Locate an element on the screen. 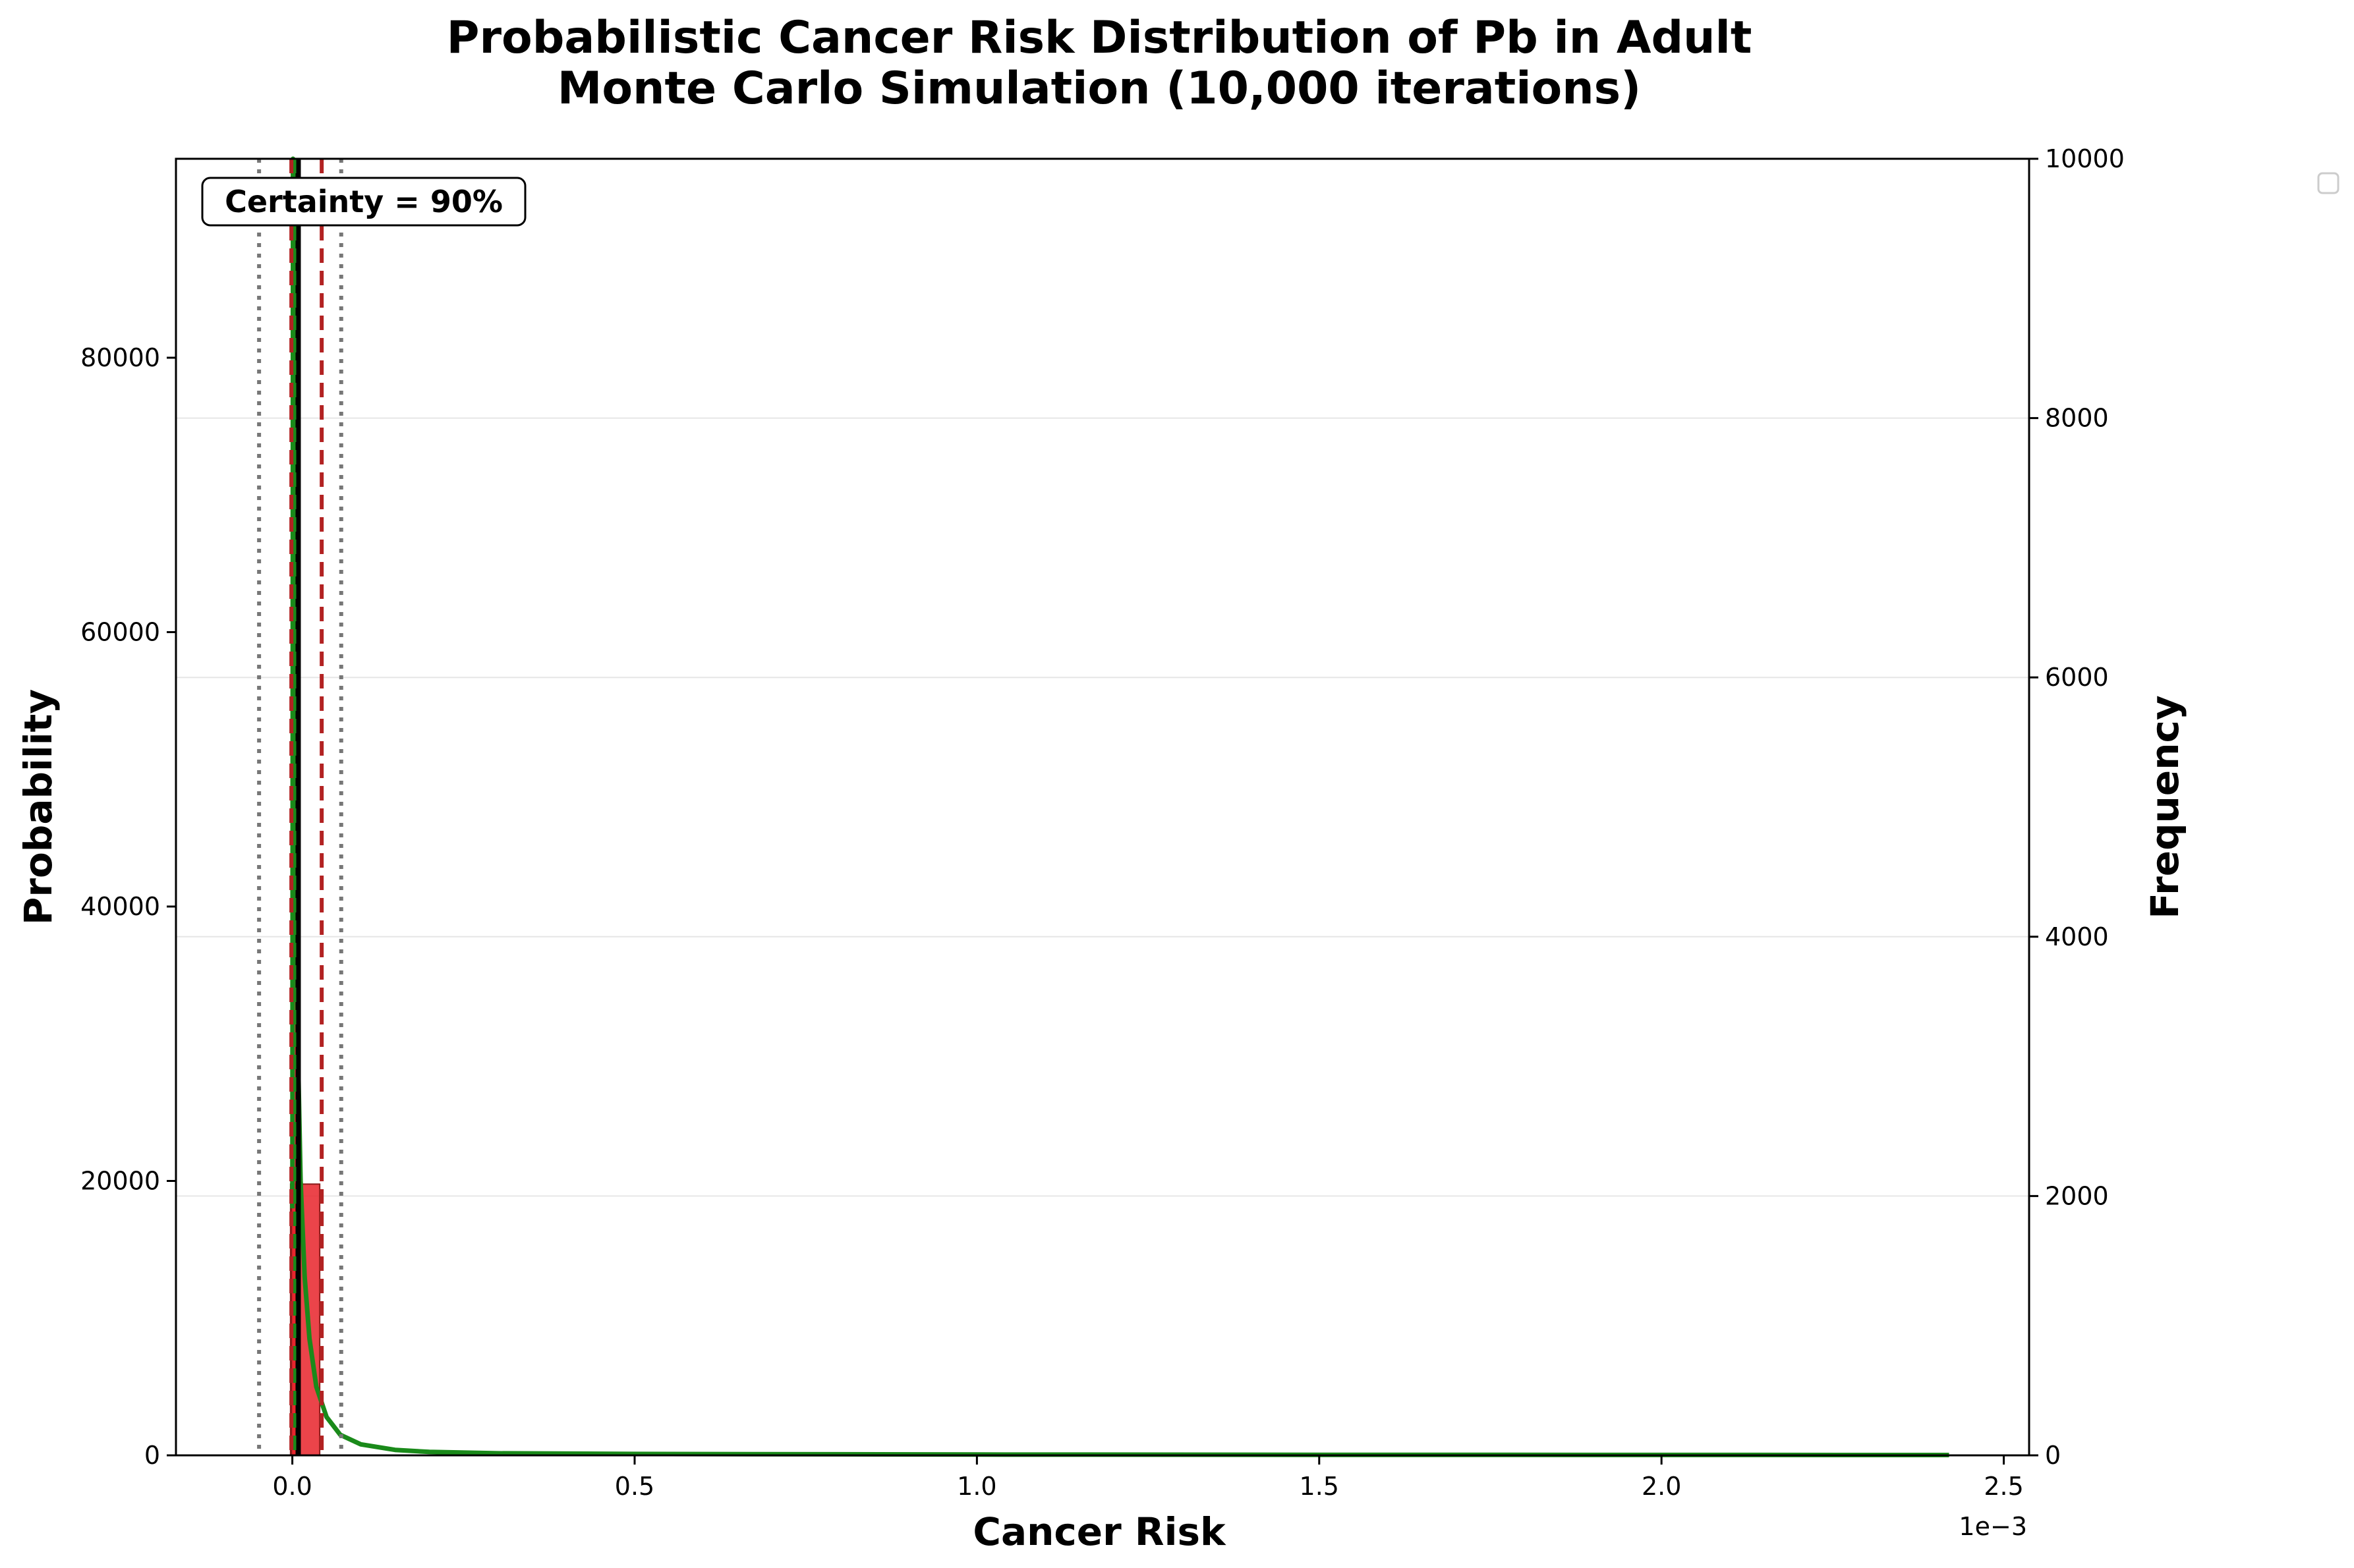 Image resolution: width=2354 pixels, height=1568 pixels. y-left-tick-label: 20000 is located at coordinates (120, 1180).